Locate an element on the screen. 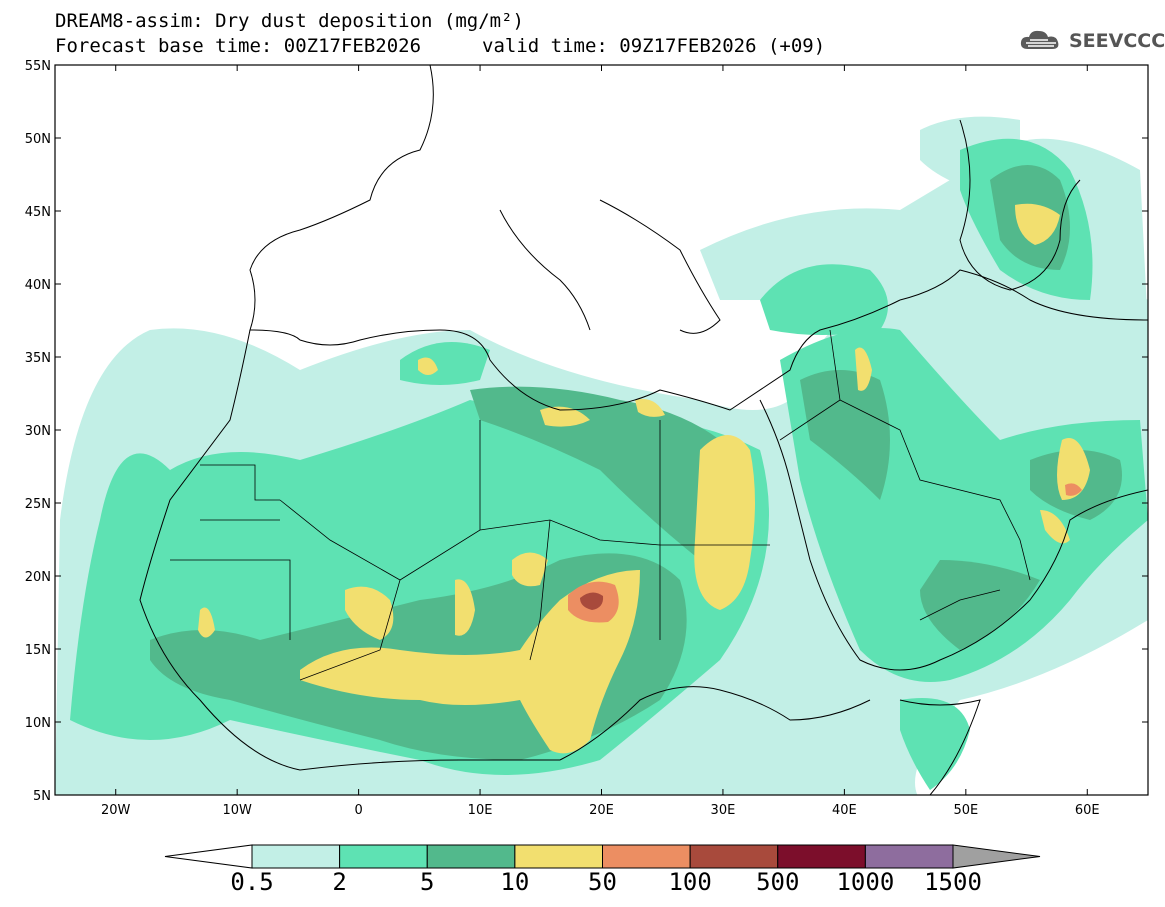 The image size is (1165, 907). lat-label: 10N is located at coordinates (38, 723).